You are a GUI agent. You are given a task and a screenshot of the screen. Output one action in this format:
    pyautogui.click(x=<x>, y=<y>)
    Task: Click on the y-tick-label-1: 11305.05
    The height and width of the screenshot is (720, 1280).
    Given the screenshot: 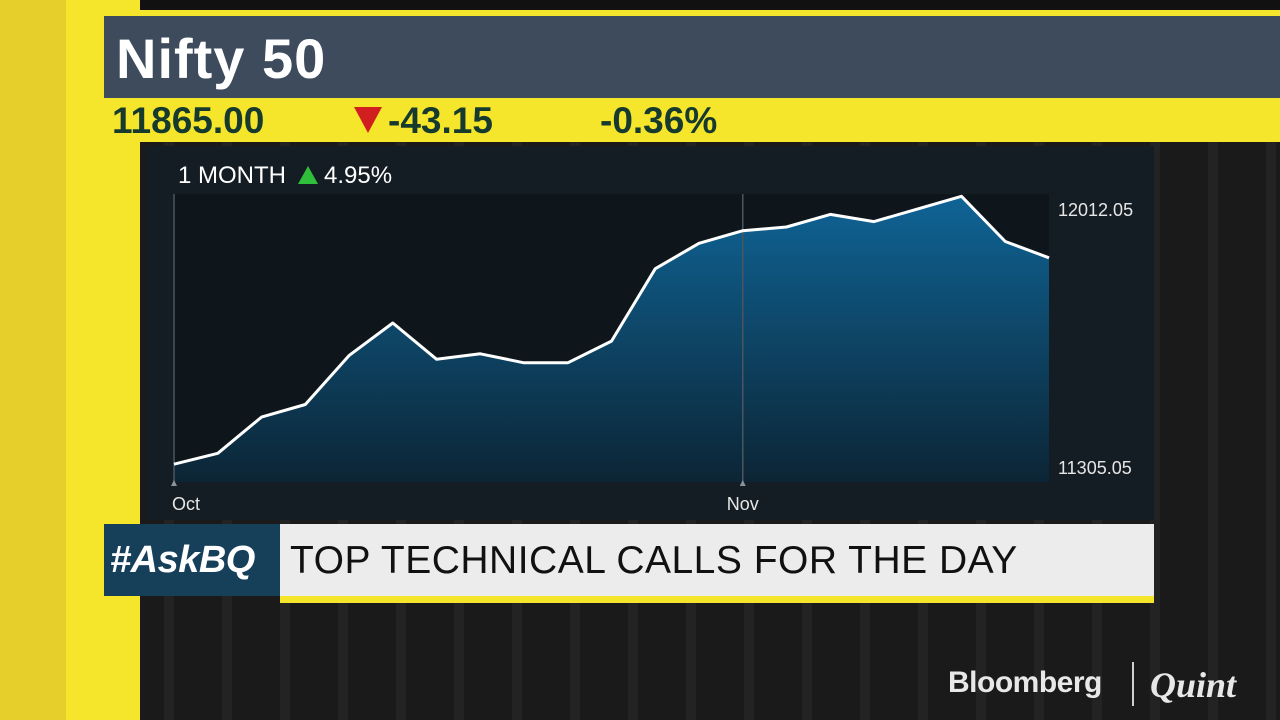 What is the action you would take?
    pyautogui.click(x=1095, y=468)
    